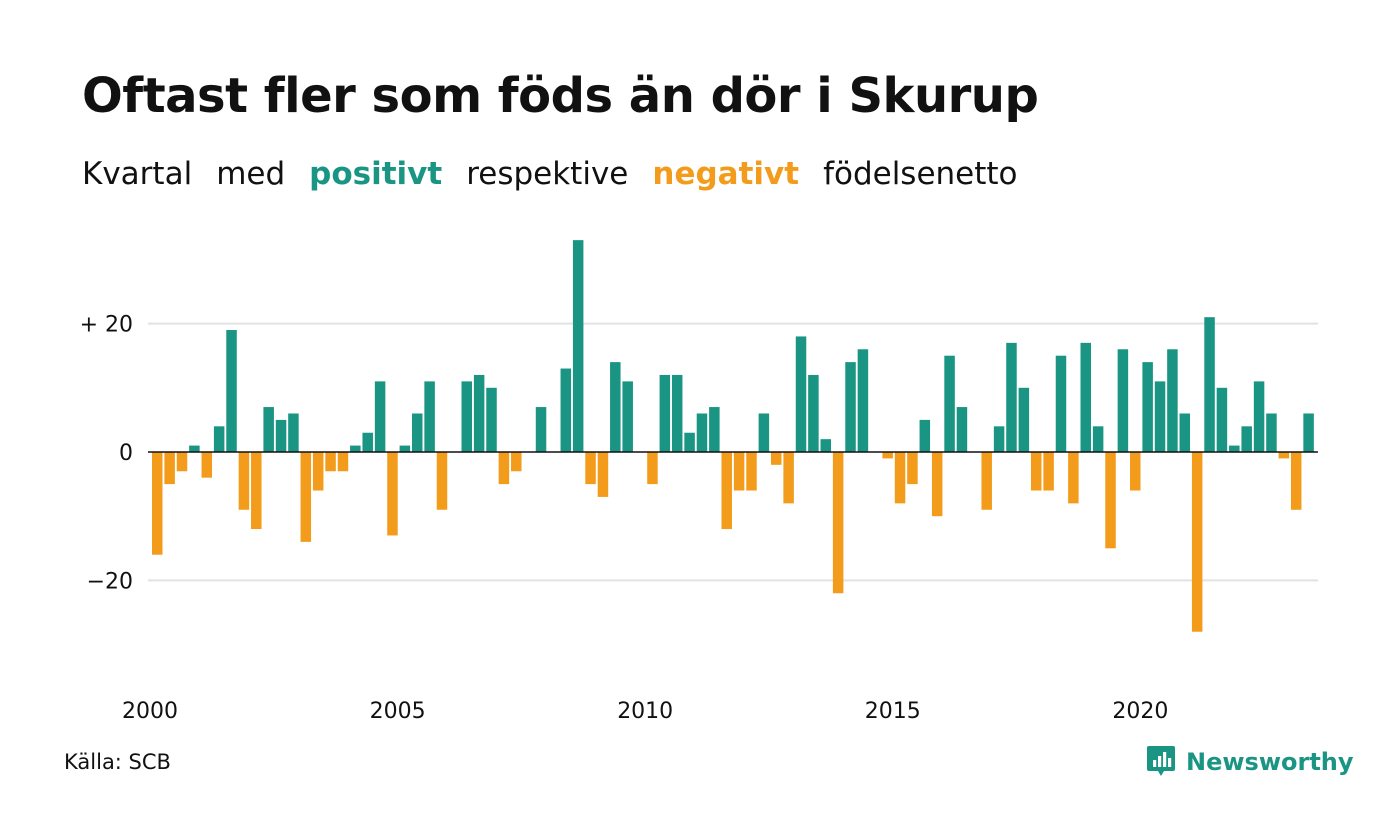 The image size is (1400, 840). I want to click on x-tick-label: 2010, so click(645, 711).